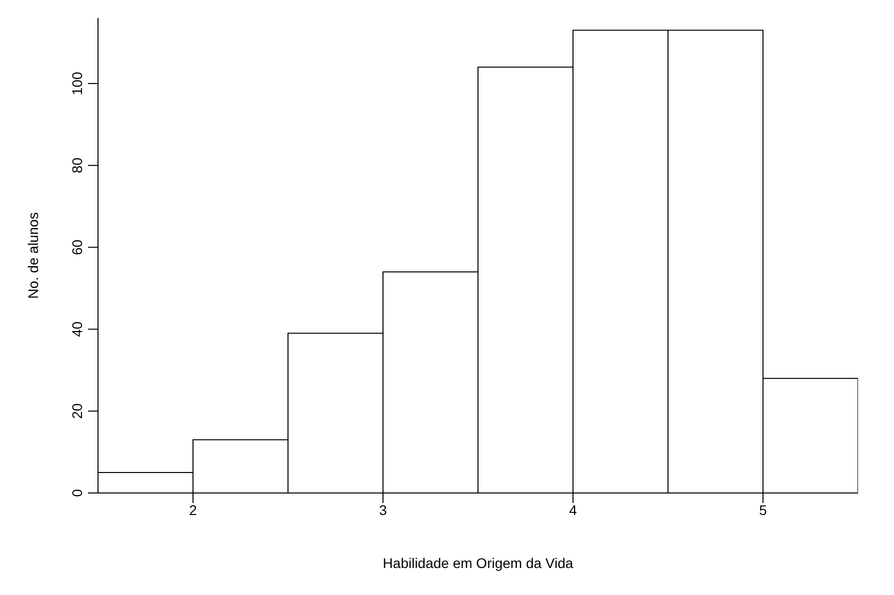  Describe the element at coordinates (32, 255) in the screenshot. I see `y-axis-title: No. de alunos` at that location.